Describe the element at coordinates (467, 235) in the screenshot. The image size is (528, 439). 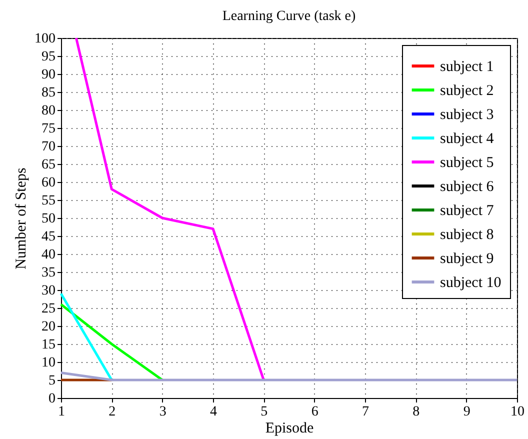
I see `legend-label: subject 8` at that location.